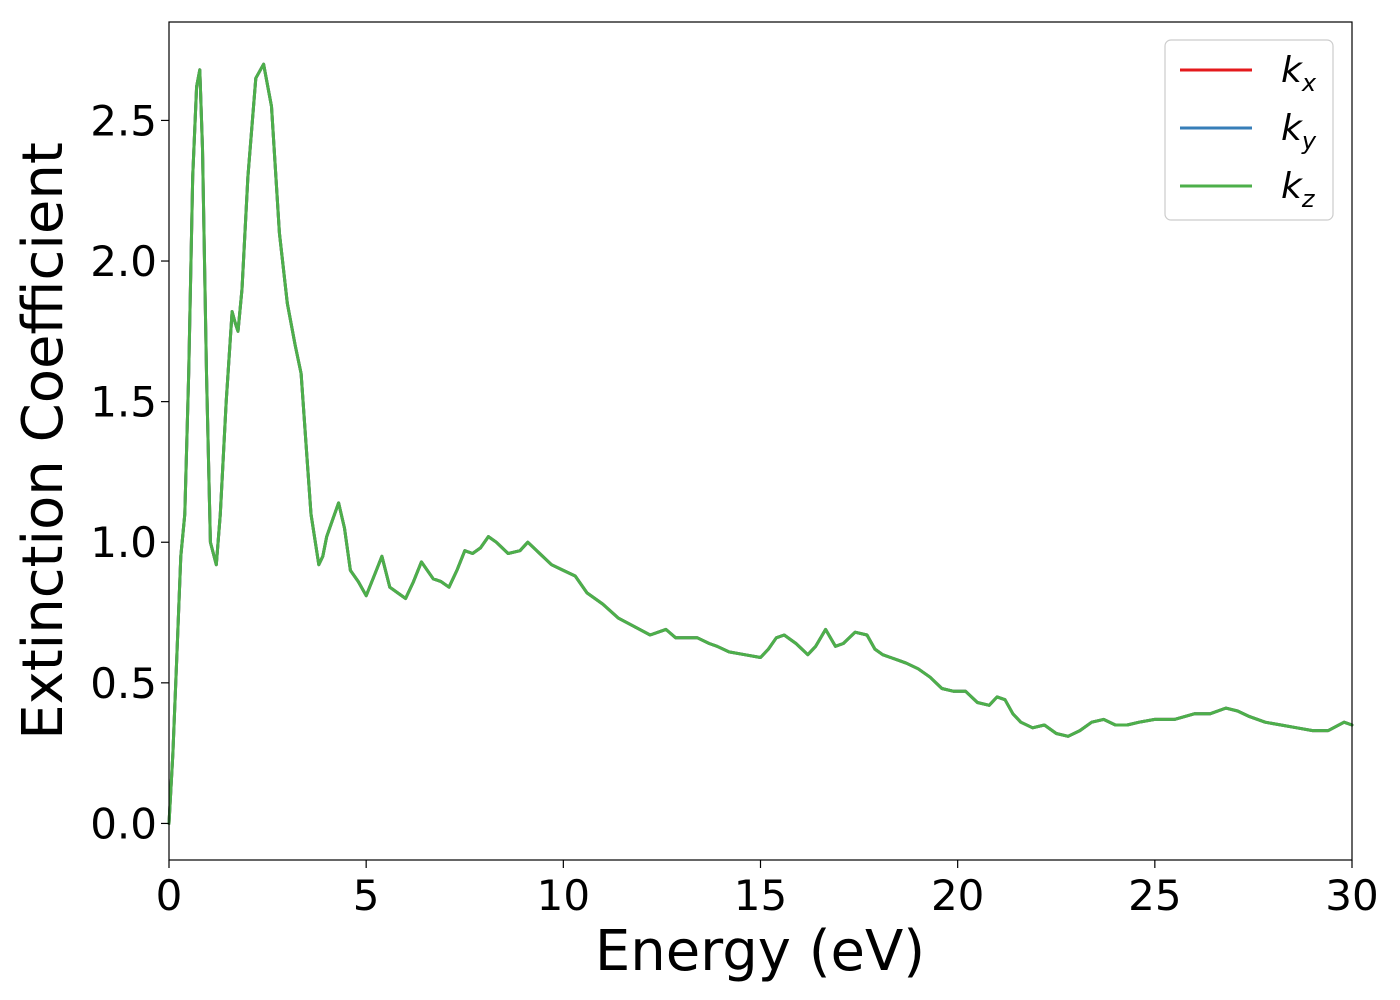 This screenshot has width=1400, height=1000. What do you see at coordinates (760, 951) in the screenshot?
I see `x-axis-title: Energy (eV)` at bounding box center [760, 951].